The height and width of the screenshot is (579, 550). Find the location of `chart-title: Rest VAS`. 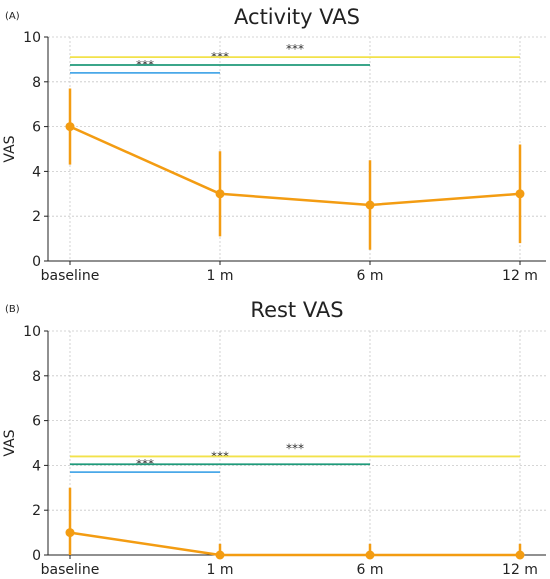

chart-title: Rest VAS is located at coordinates (296, 310).